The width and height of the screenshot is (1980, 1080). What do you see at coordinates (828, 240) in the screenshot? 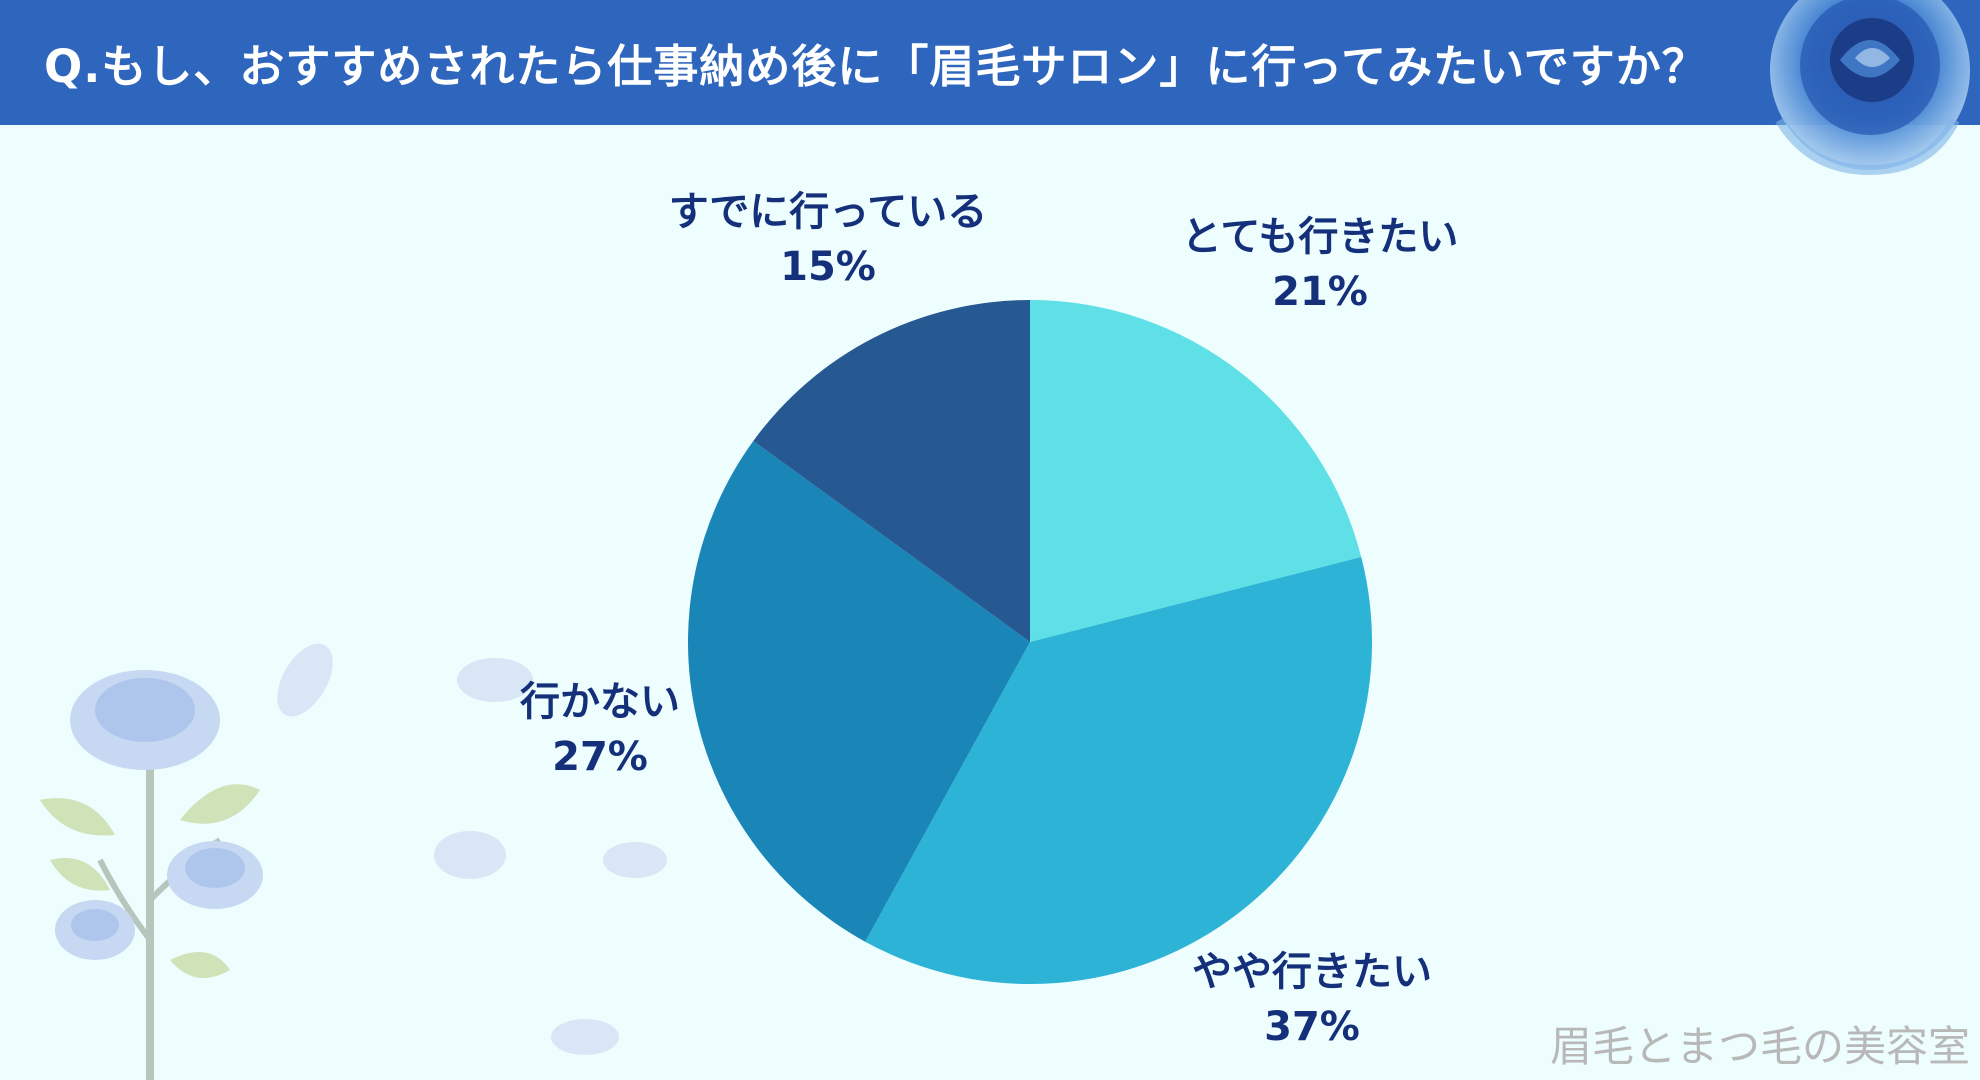
I see `slice-label-4: すでに行っている 15%` at bounding box center [828, 240].